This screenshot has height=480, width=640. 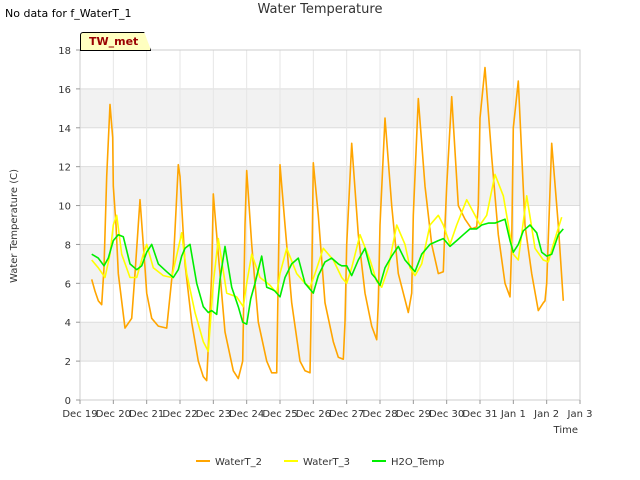 What do you see at coordinates (513, 414) in the screenshot?
I see `x-tick-label: Jan 1` at bounding box center [513, 414].